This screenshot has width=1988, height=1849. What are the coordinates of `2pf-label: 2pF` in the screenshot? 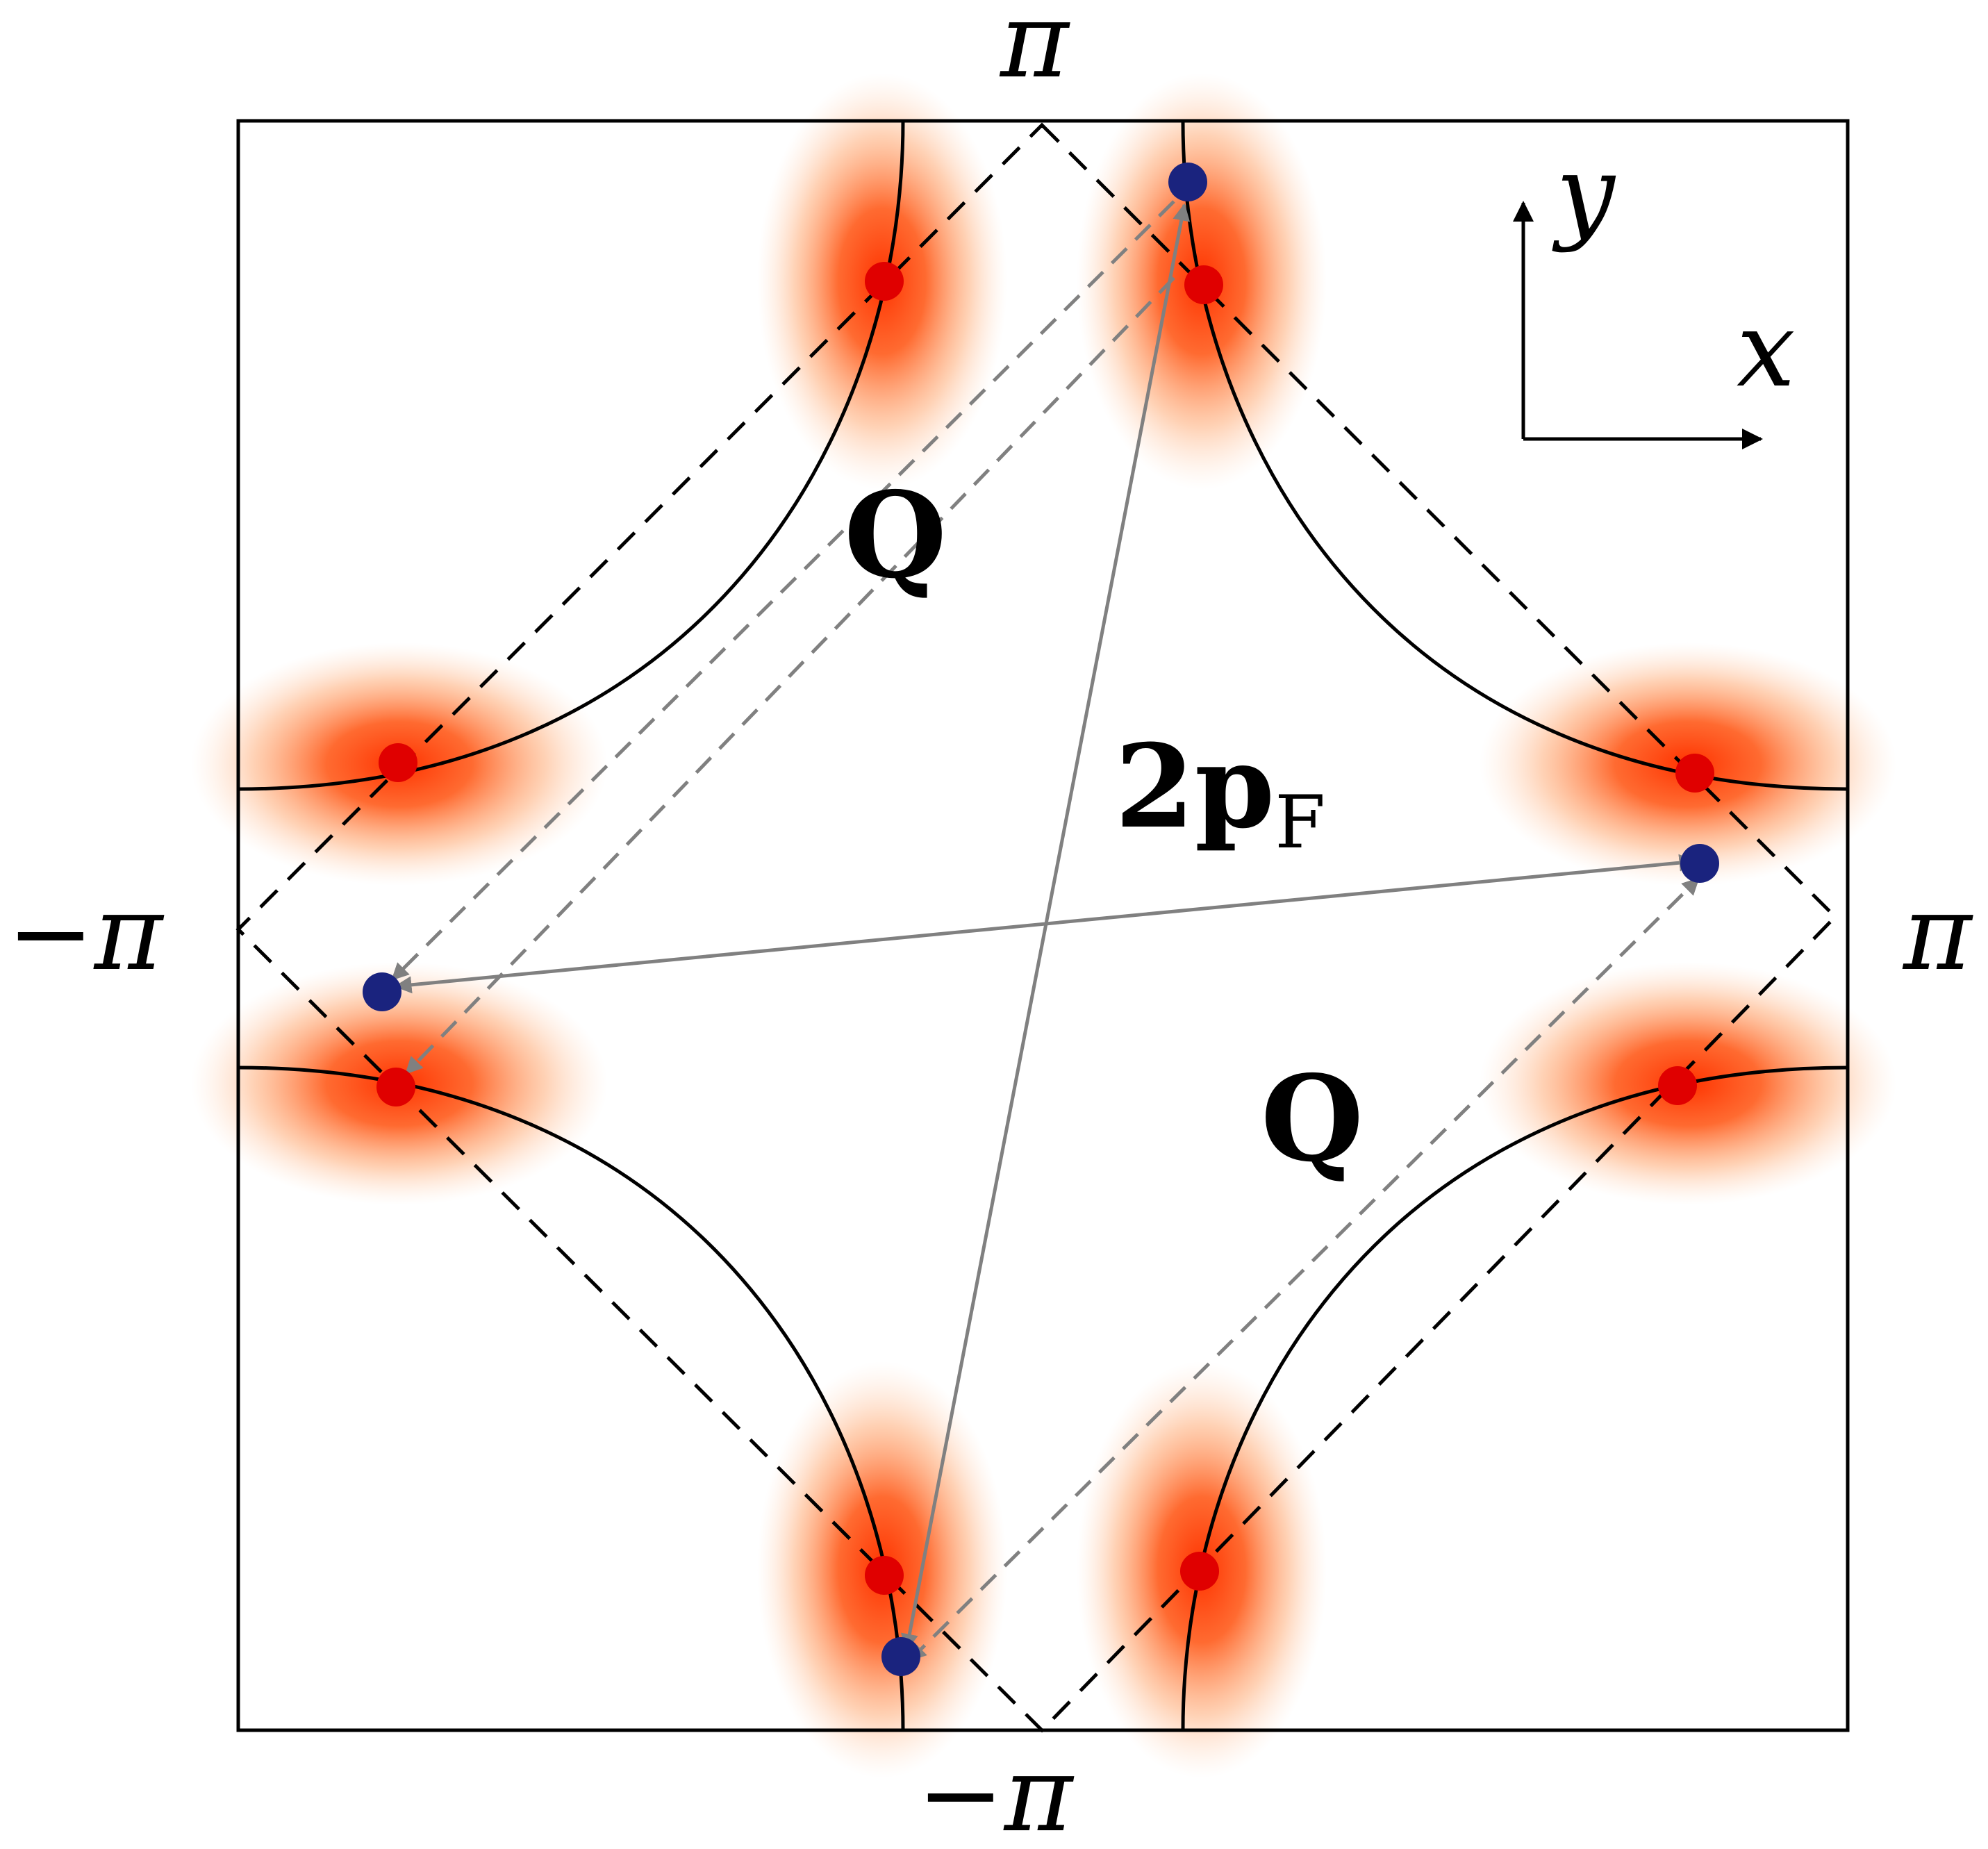 It's located at (1220, 792).